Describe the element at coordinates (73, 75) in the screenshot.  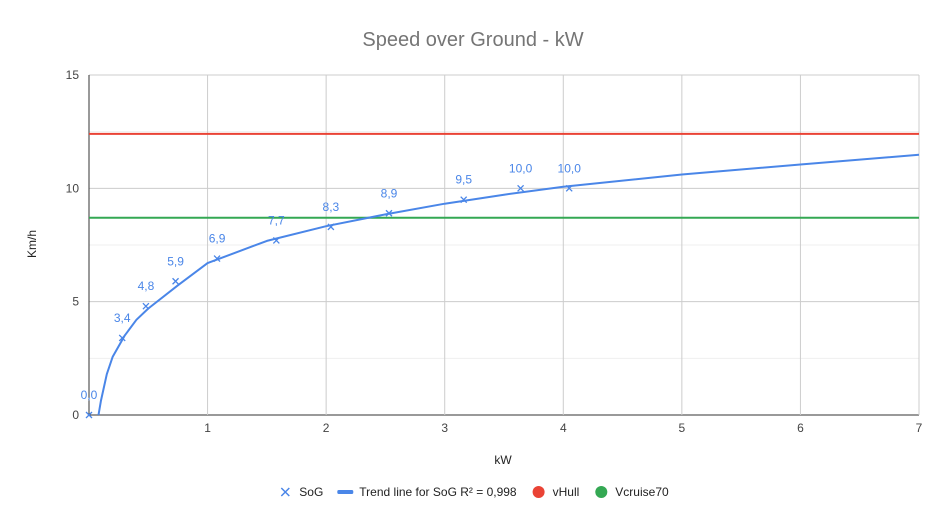
I see `y-tick-label: 15` at that location.